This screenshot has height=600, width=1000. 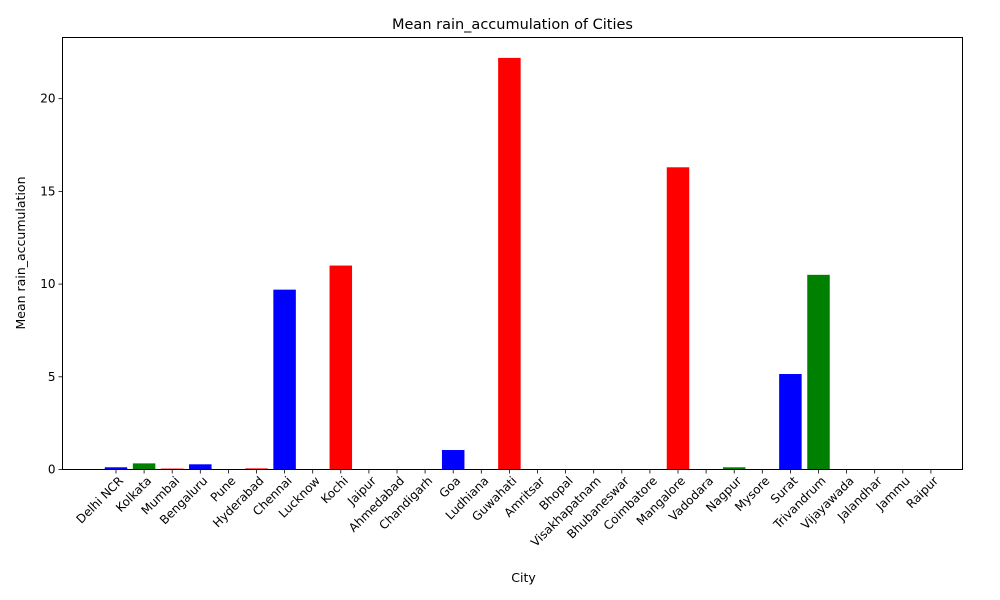 I want to click on bar-kolkata, so click(x=144, y=466).